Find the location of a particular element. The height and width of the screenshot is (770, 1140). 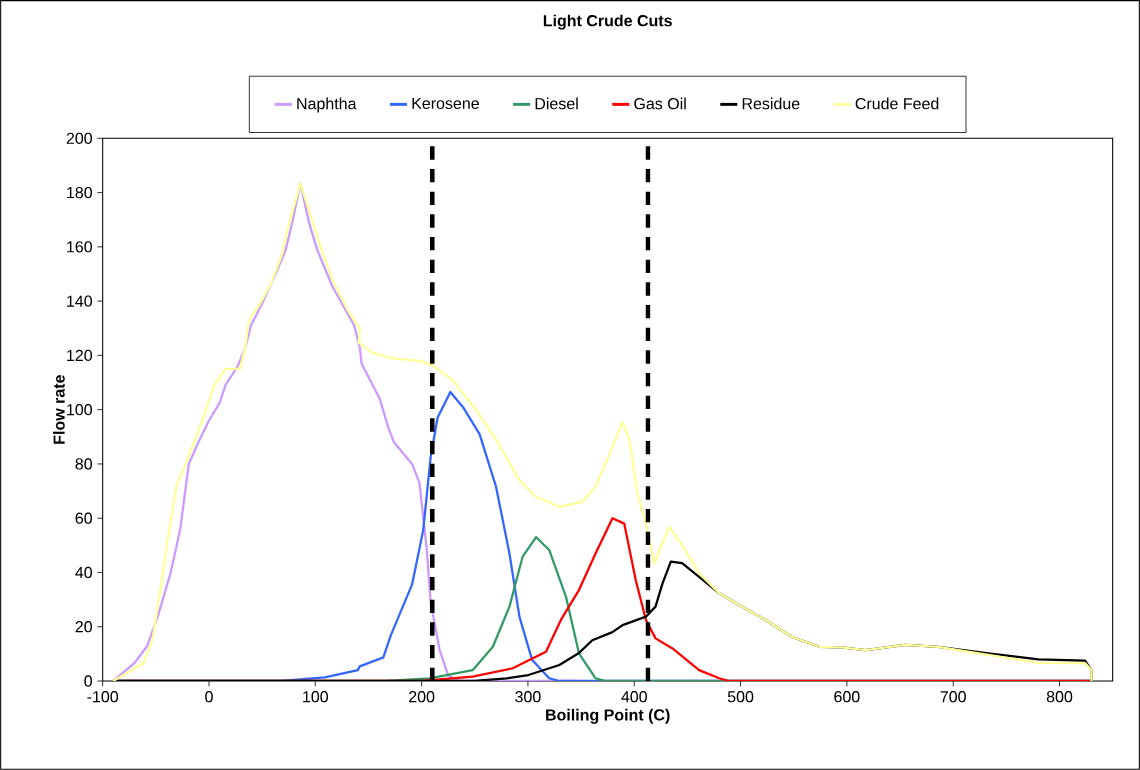

y-tick-label: 20 is located at coordinates (84, 627).